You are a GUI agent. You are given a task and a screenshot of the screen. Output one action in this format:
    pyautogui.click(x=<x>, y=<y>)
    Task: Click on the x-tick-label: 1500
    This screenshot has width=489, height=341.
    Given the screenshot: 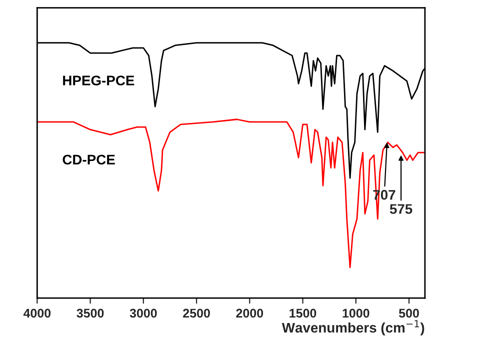 What is the action you would take?
    pyautogui.click(x=303, y=313)
    